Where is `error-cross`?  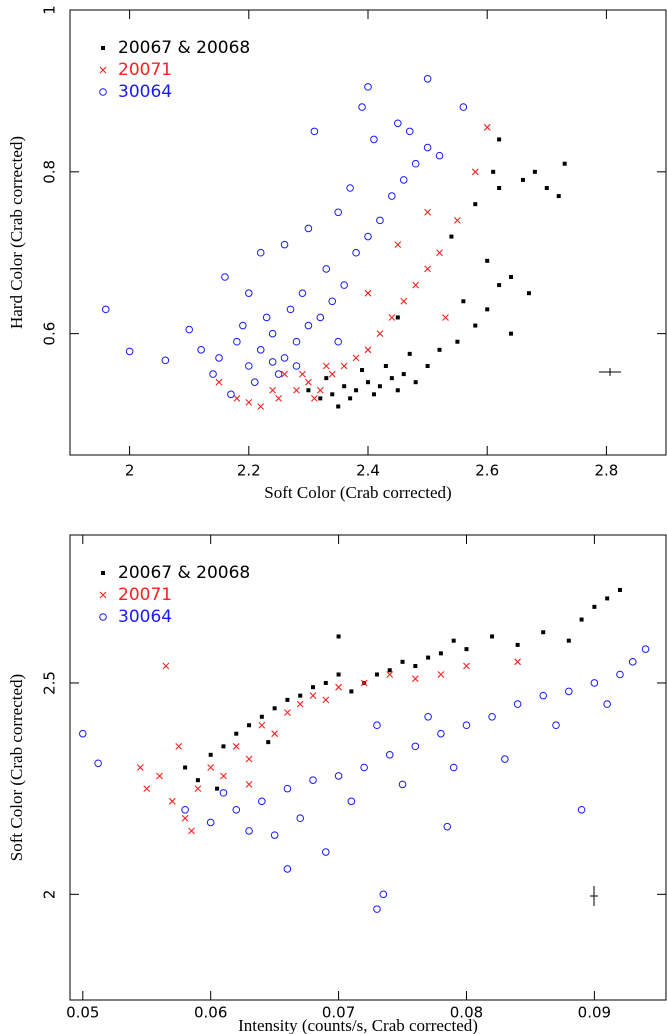 error-cross is located at coordinates (605, 637).